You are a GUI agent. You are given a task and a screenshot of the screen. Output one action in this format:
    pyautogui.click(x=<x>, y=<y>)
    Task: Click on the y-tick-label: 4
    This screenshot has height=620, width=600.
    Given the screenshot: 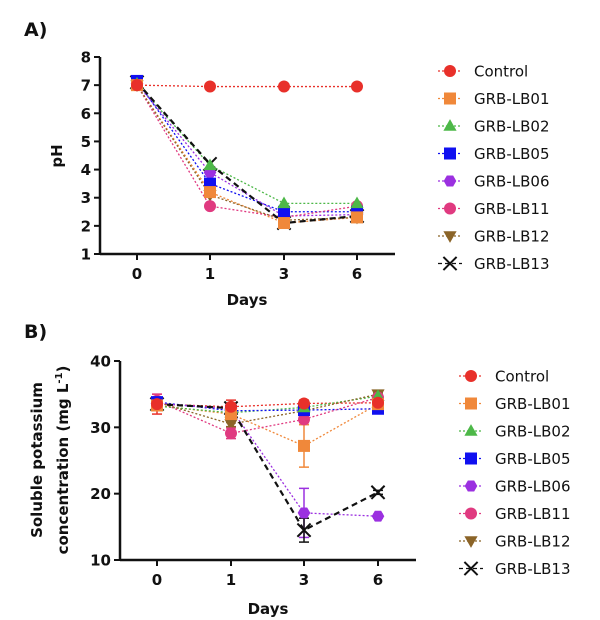 What is the action you would take?
    pyautogui.click(x=86, y=170)
    